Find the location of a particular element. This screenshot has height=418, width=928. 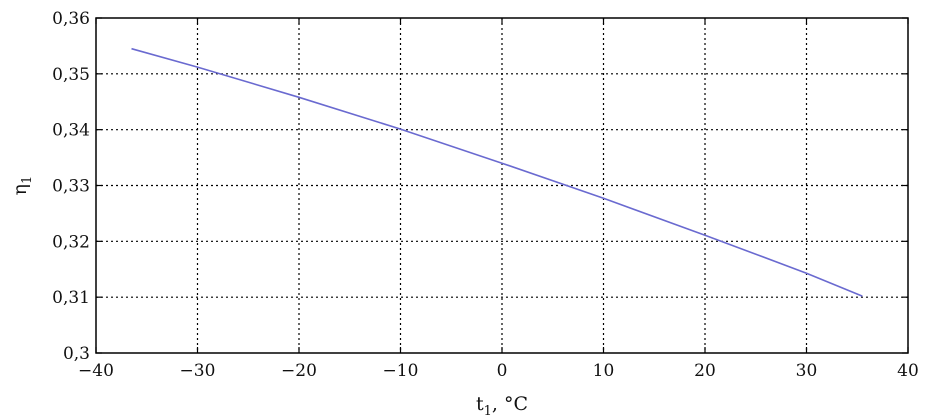

x-tick-label: −20 is located at coordinates (299, 371).